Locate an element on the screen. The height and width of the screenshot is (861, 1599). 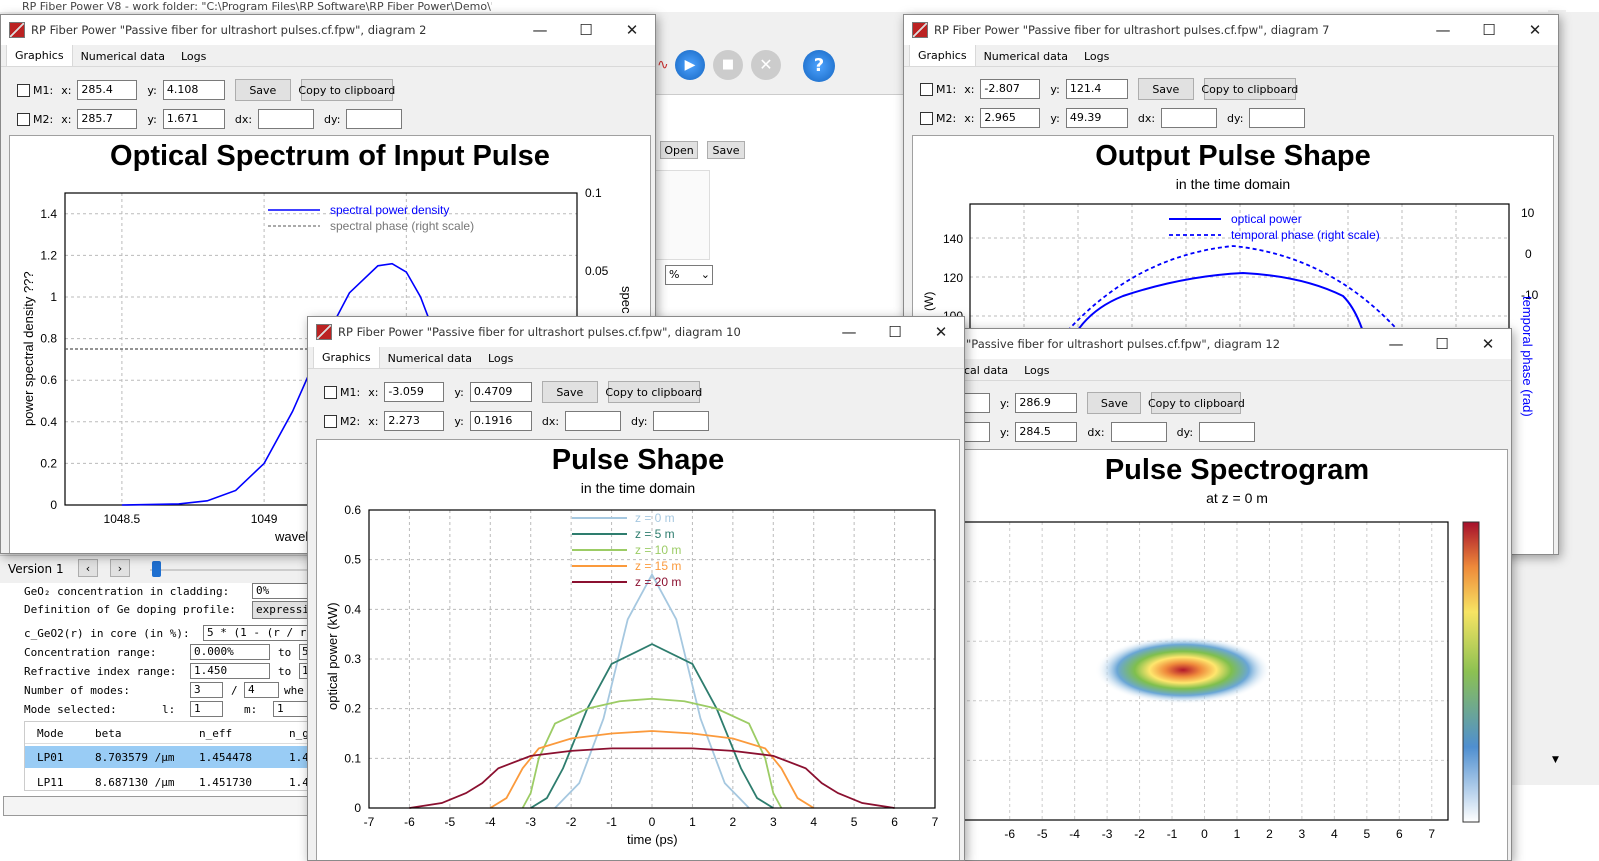
dx-label: dx: is located at coordinates (243, 119).